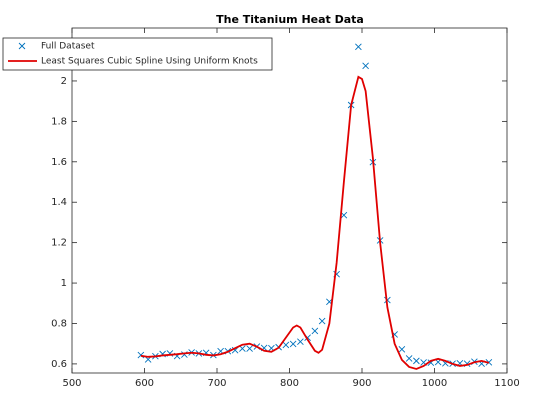  Describe the element at coordinates (289, 383) in the screenshot. I see `x-tick-label: 800` at that location.